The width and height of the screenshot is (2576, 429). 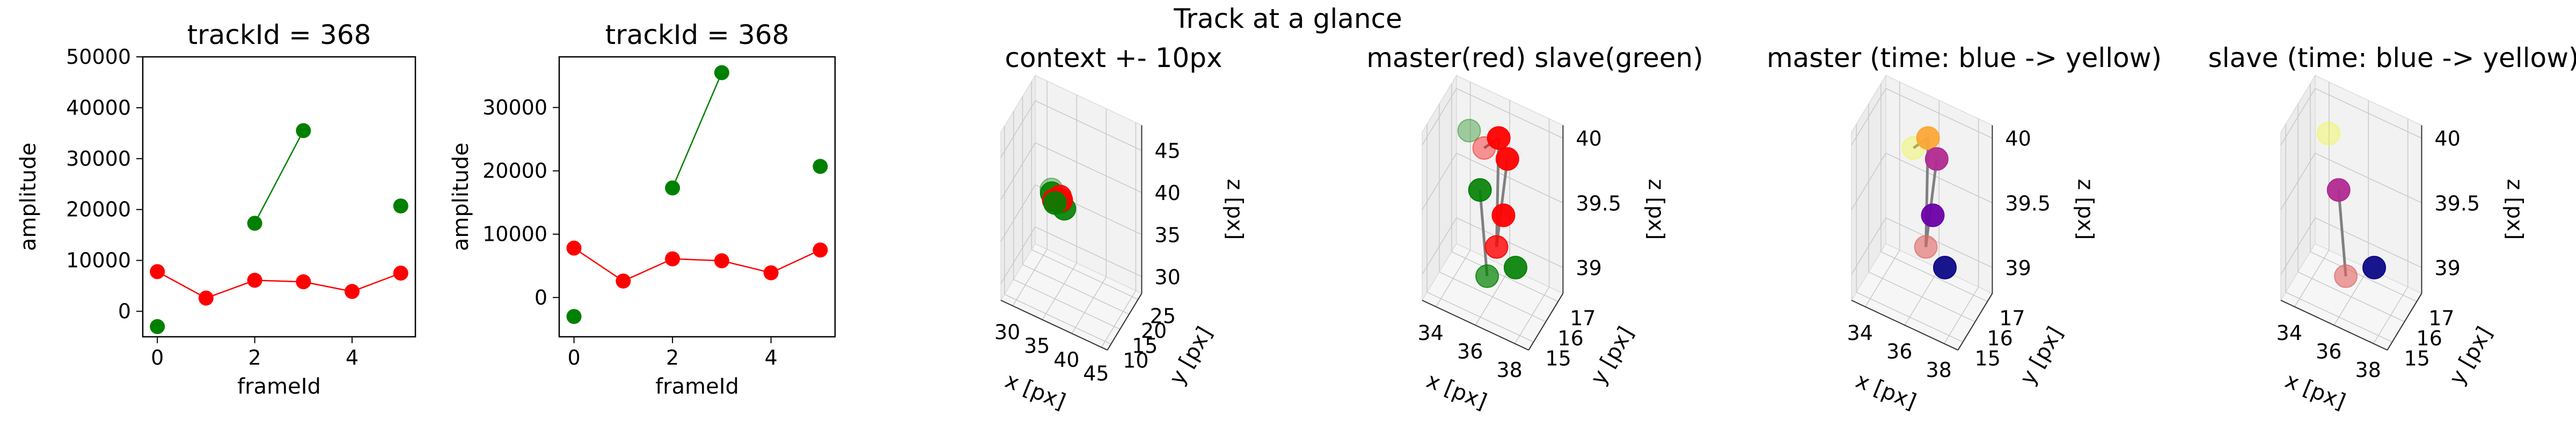 What do you see at coordinates (2012, 318) in the screenshot?
I see `y-tick-label: 17` at bounding box center [2012, 318].